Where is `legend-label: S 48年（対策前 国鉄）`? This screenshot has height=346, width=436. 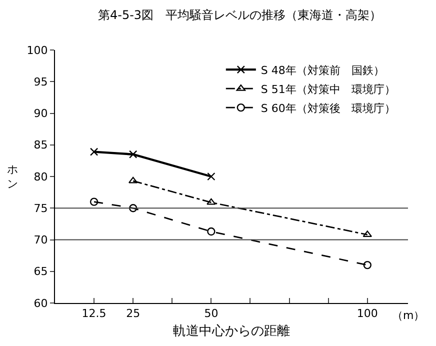 legend-label: S 48年（対策前 国鉄） is located at coordinates (322, 70).